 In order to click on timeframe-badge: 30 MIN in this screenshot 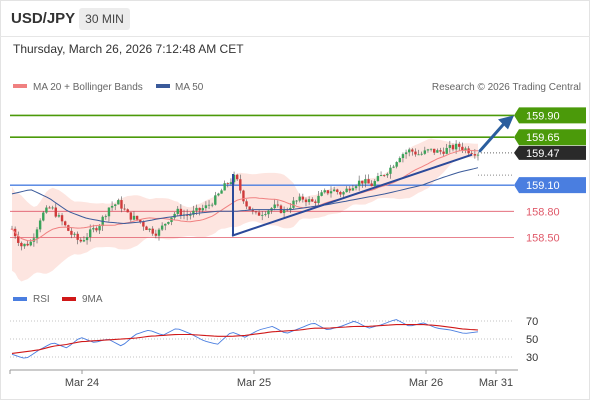, I will do `click(104, 19)`.